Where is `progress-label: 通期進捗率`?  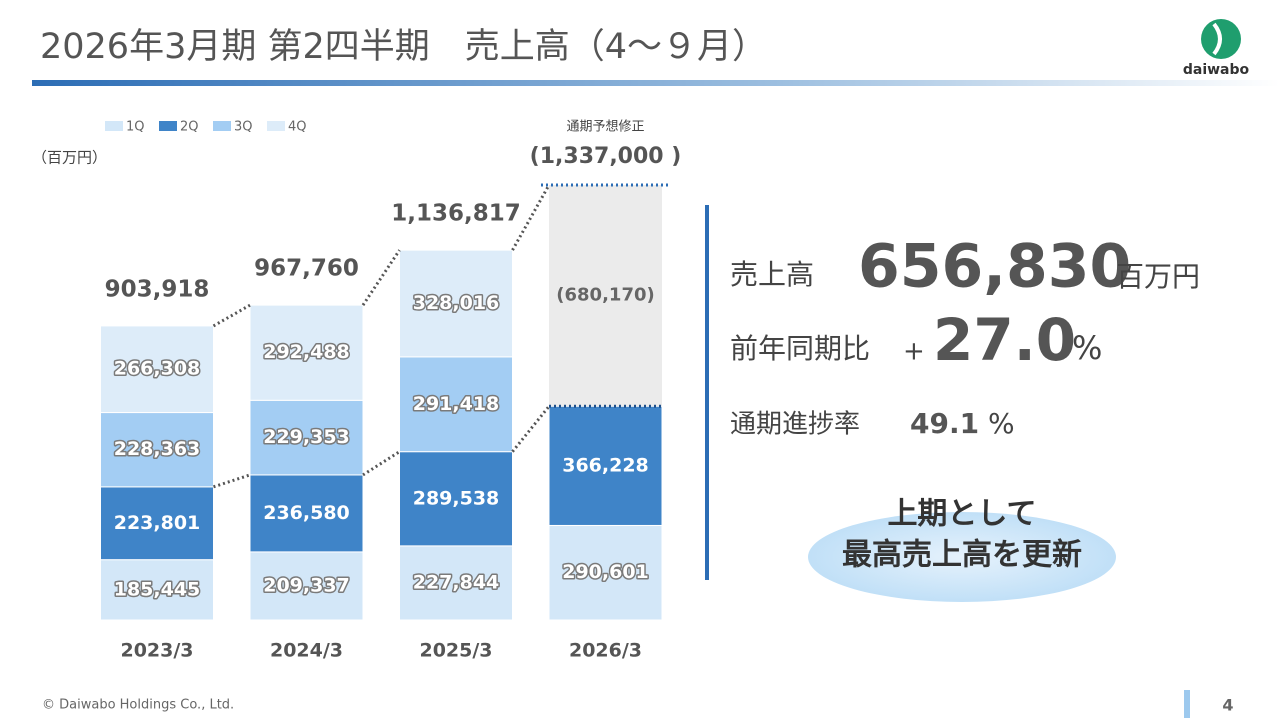 progress-label: 通期進捗率 is located at coordinates (795, 425).